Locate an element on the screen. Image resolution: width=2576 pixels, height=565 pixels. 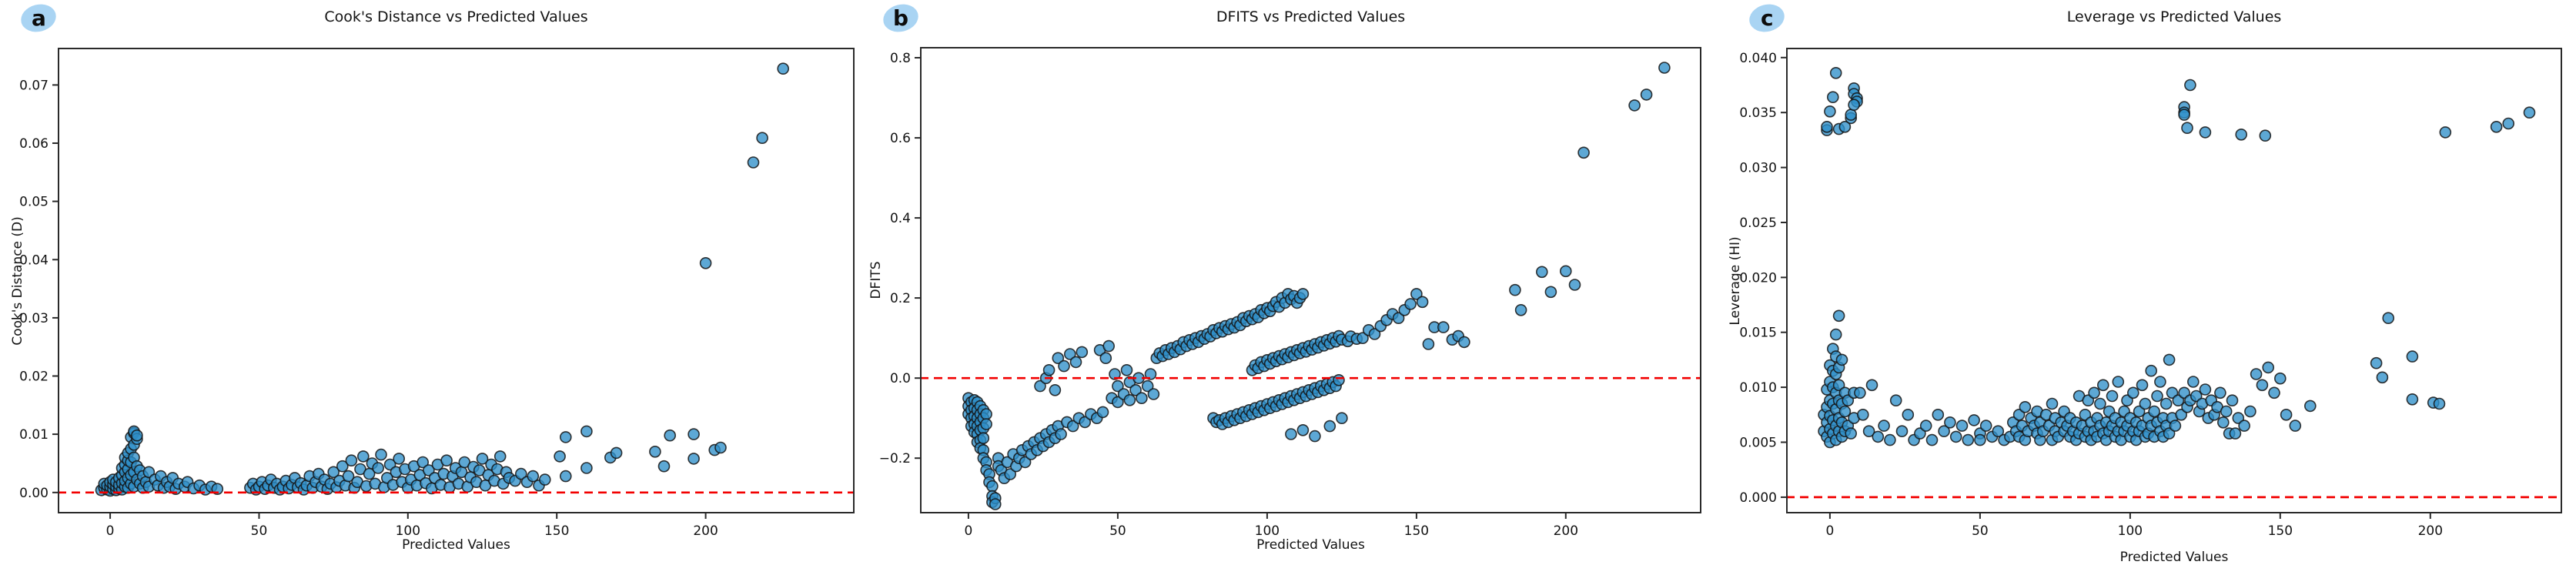
x-tick-label: 150 is located at coordinates (1417, 531).